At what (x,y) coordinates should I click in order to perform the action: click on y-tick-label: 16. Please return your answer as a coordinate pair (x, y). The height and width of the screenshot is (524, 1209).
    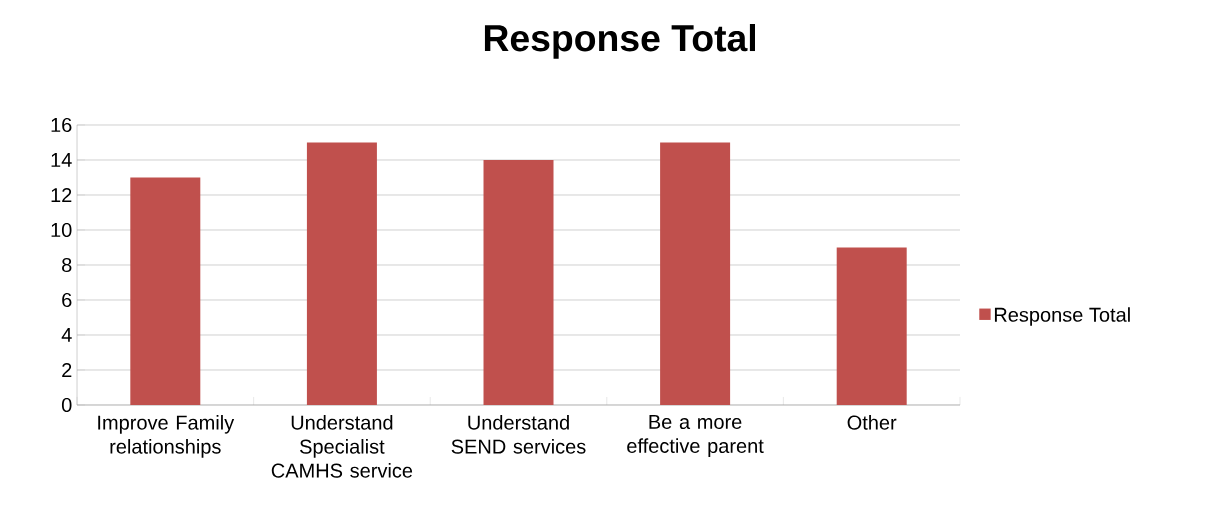
    Looking at the image, I should click on (61, 125).